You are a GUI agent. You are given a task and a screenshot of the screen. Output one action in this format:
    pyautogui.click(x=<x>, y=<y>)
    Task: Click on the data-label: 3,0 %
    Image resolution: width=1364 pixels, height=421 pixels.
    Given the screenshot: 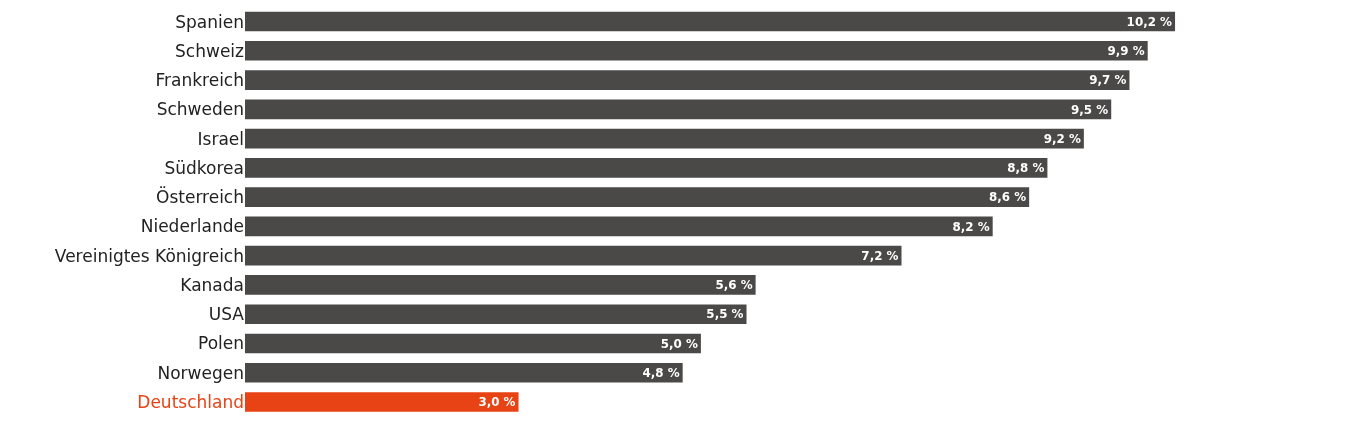 What is the action you would take?
    pyautogui.click(x=497, y=402)
    